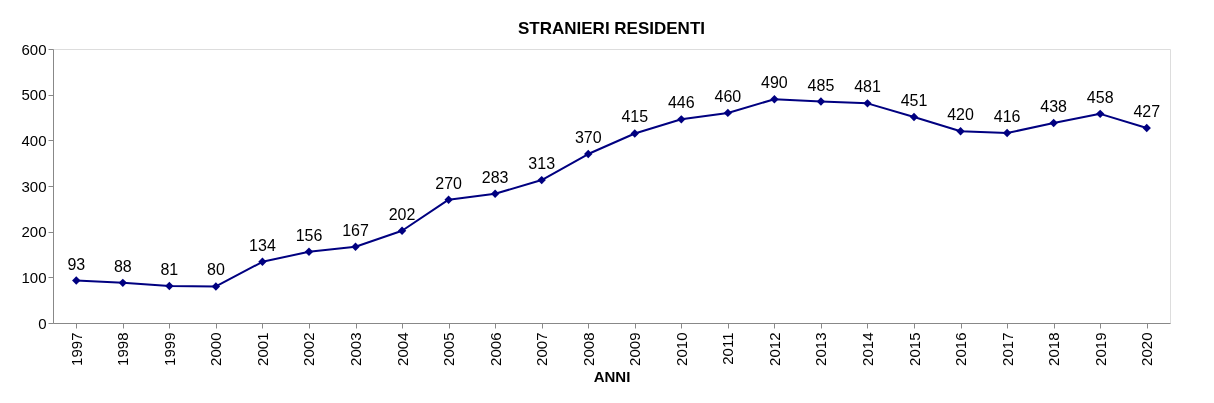 The height and width of the screenshot is (403, 1214). What do you see at coordinates (1054, 349) in the screenshot?
I see `x-tick-label: 2018` at bounding box center [1054, 349].